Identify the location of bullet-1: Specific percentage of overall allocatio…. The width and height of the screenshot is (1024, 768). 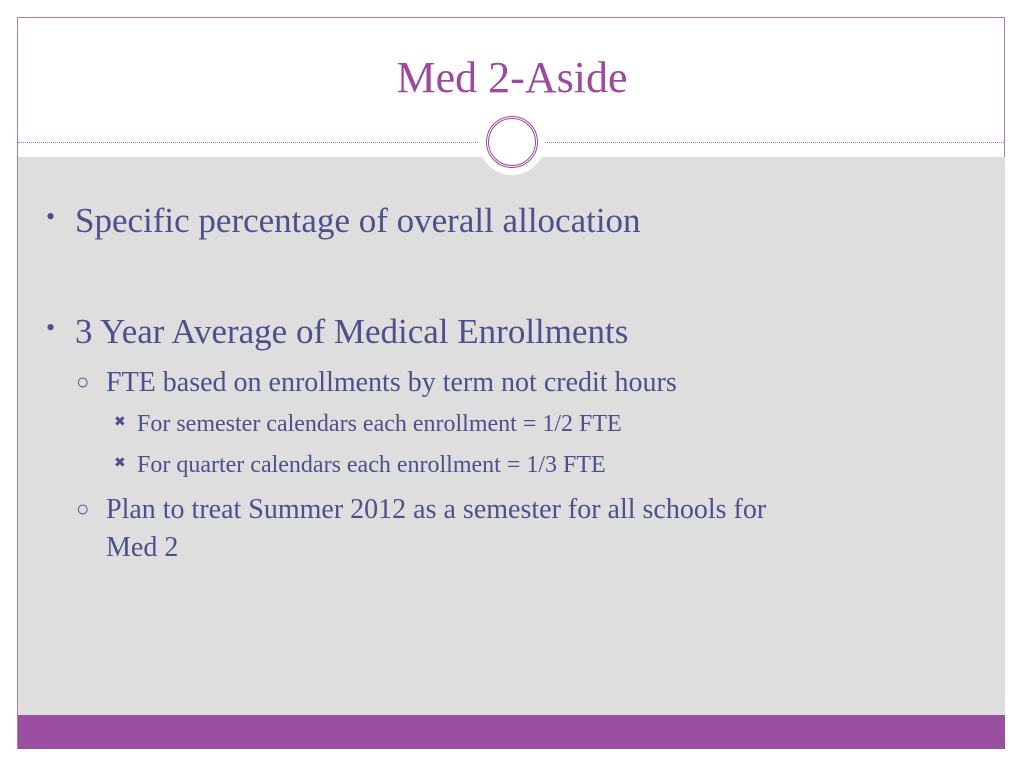
(358, 220).